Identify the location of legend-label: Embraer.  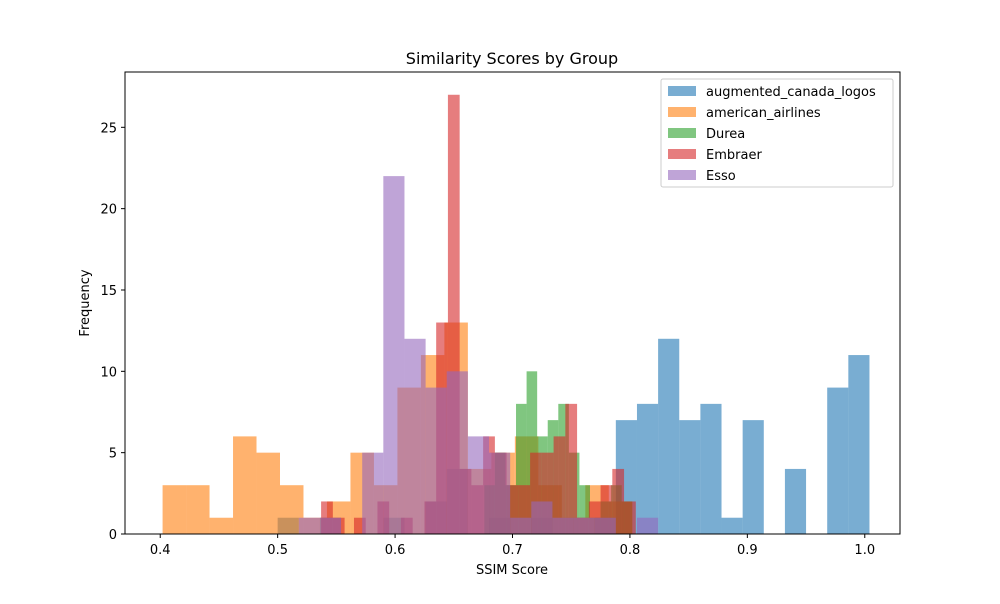
(734, 155).